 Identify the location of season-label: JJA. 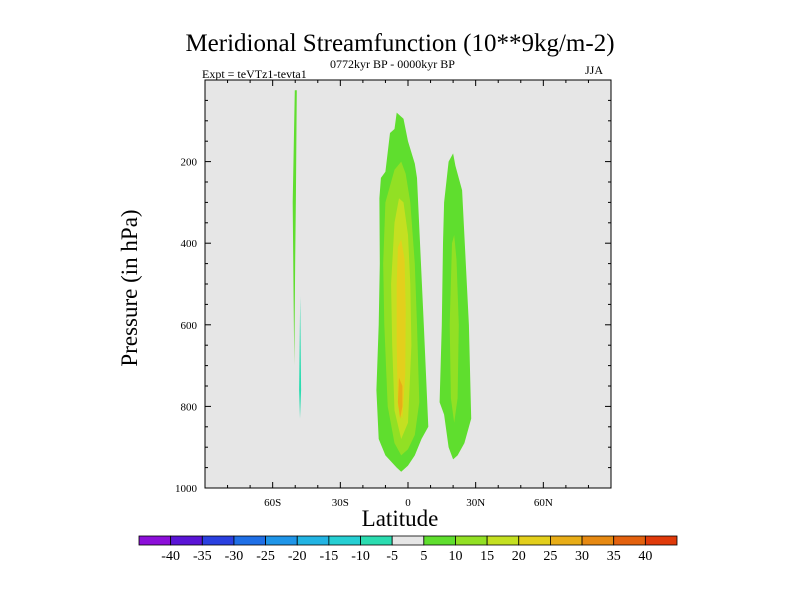
(594, 70).